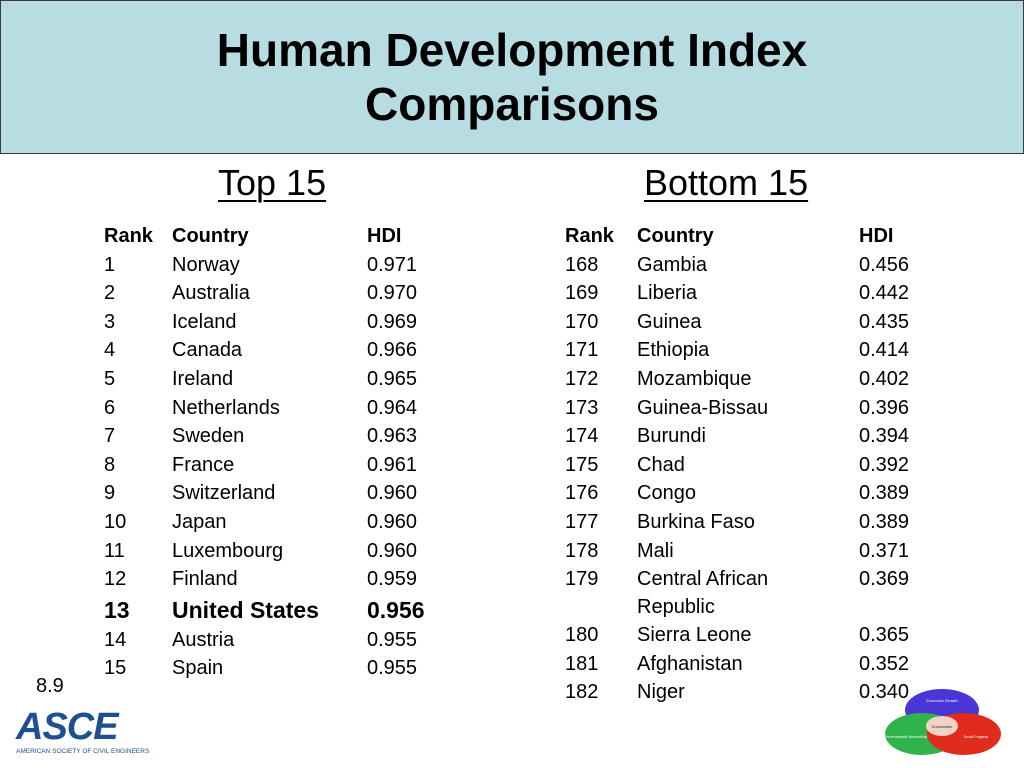  Describe the element at coordinates (582, 464) in the screenshot. I see `rank-cell: 175` at that location.